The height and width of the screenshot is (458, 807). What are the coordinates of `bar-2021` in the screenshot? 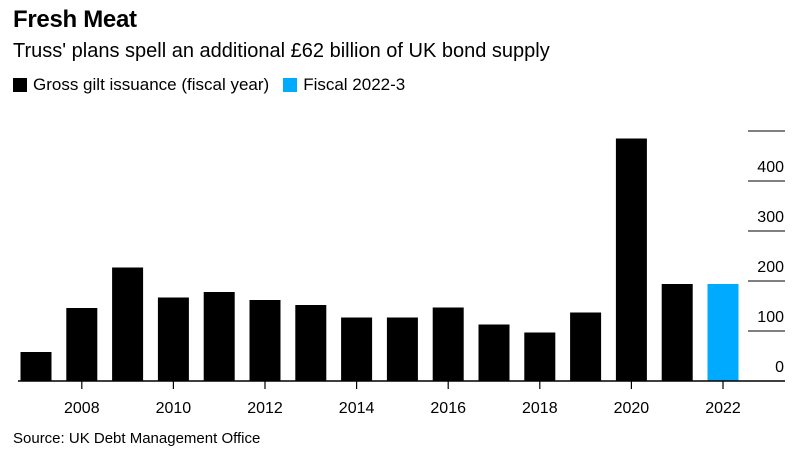 It's located at (677, 332).